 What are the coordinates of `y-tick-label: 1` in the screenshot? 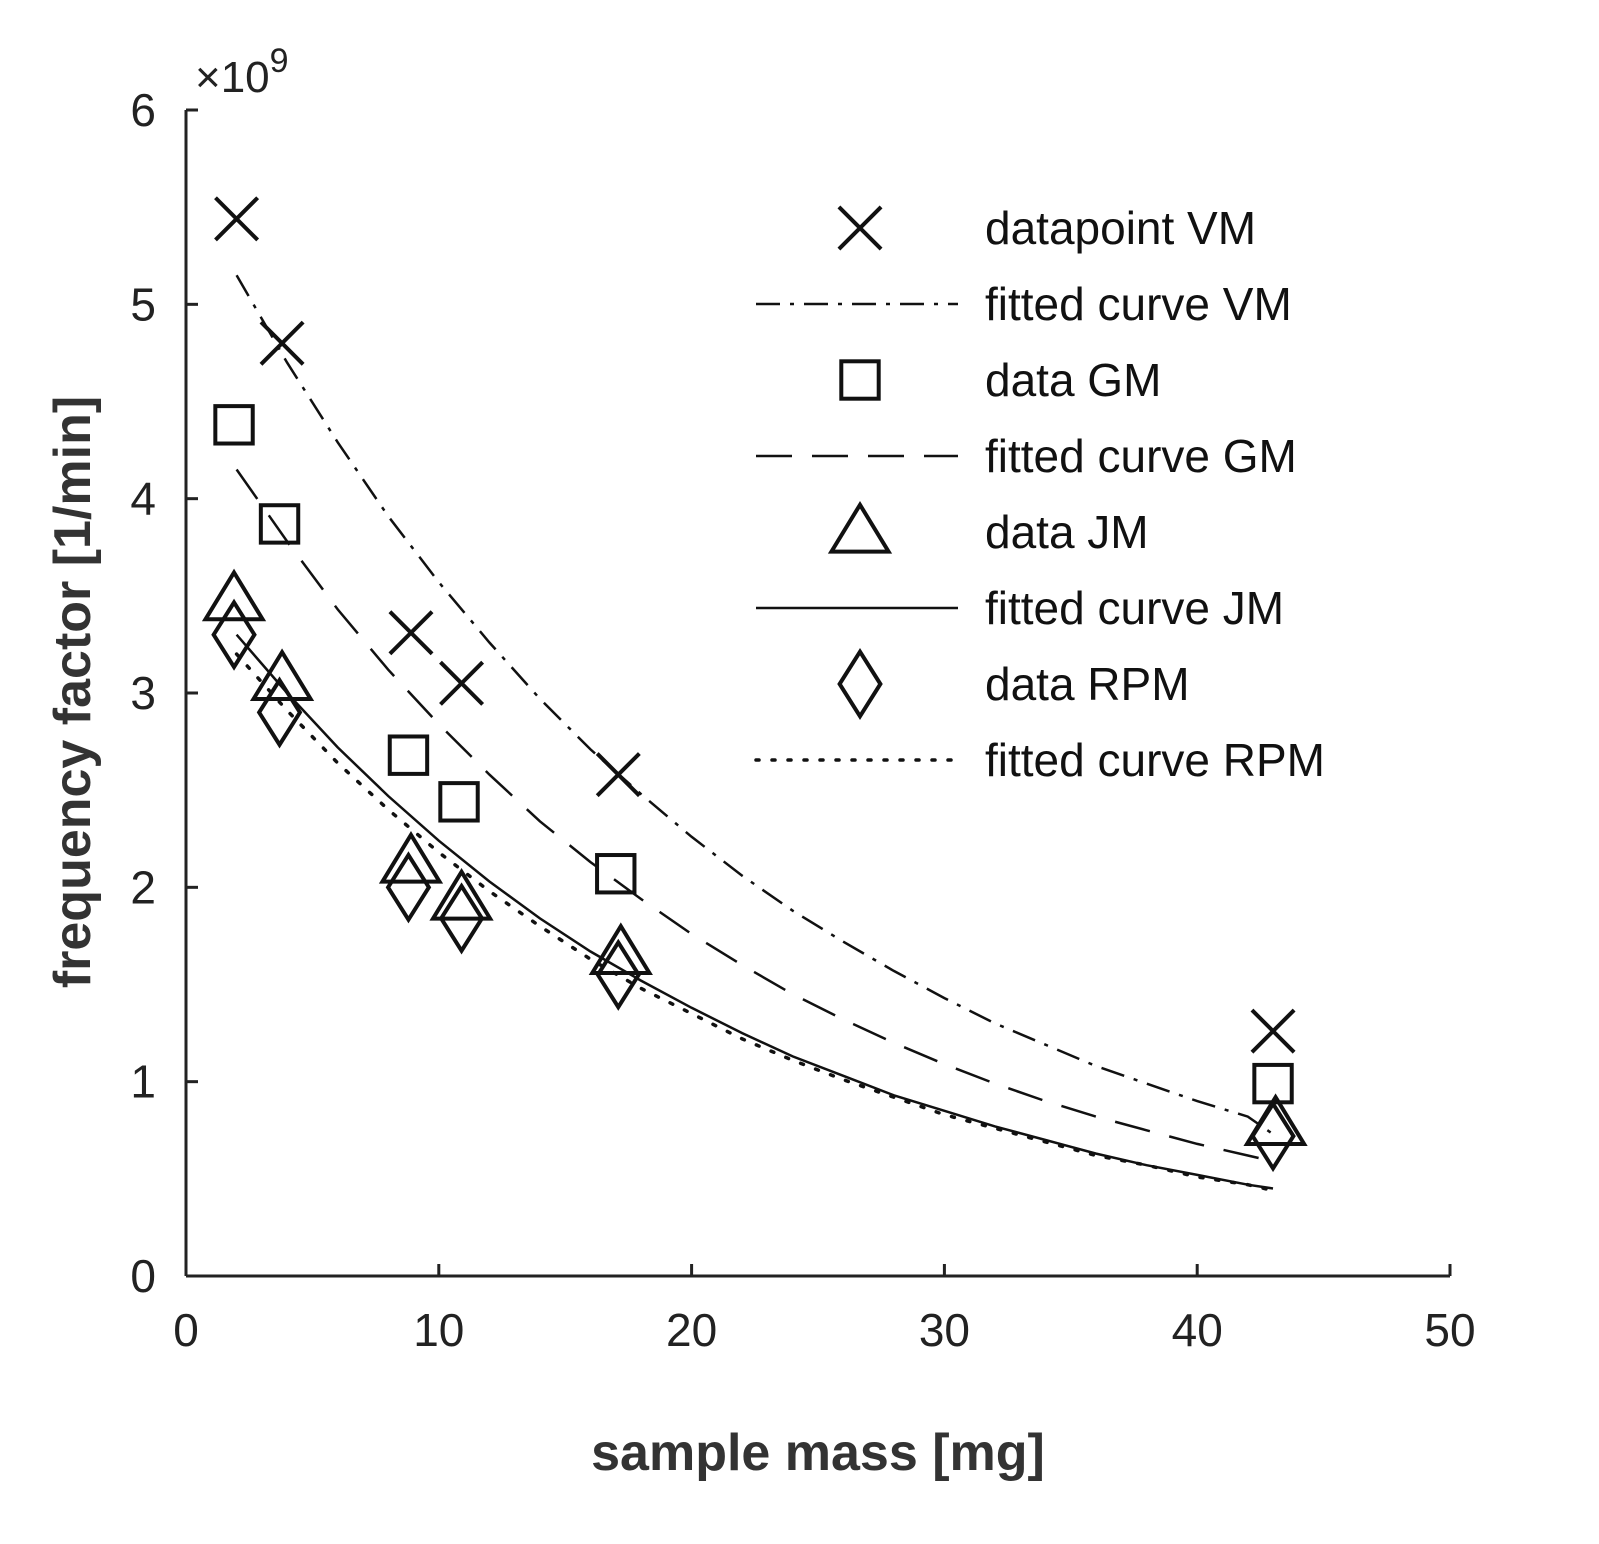 It's located at (143, 1082).